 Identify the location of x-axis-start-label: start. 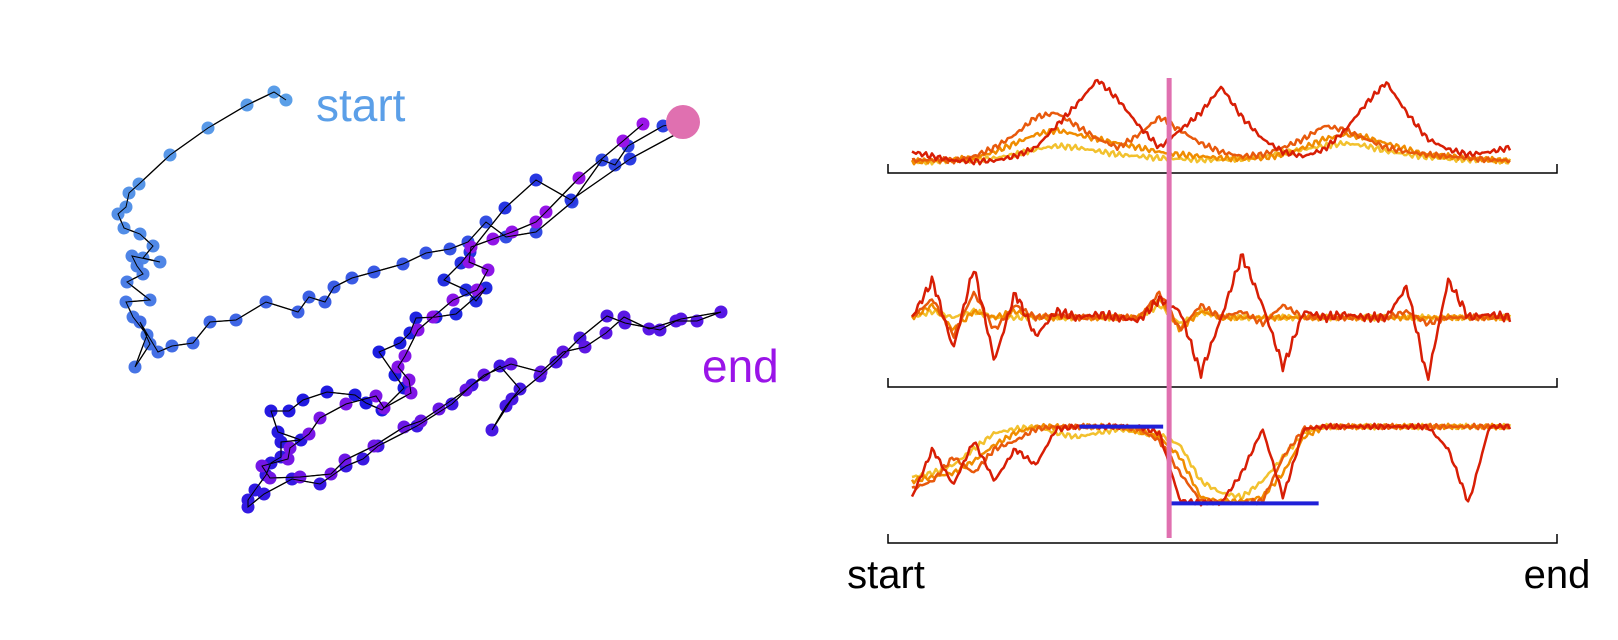
(886, 575).